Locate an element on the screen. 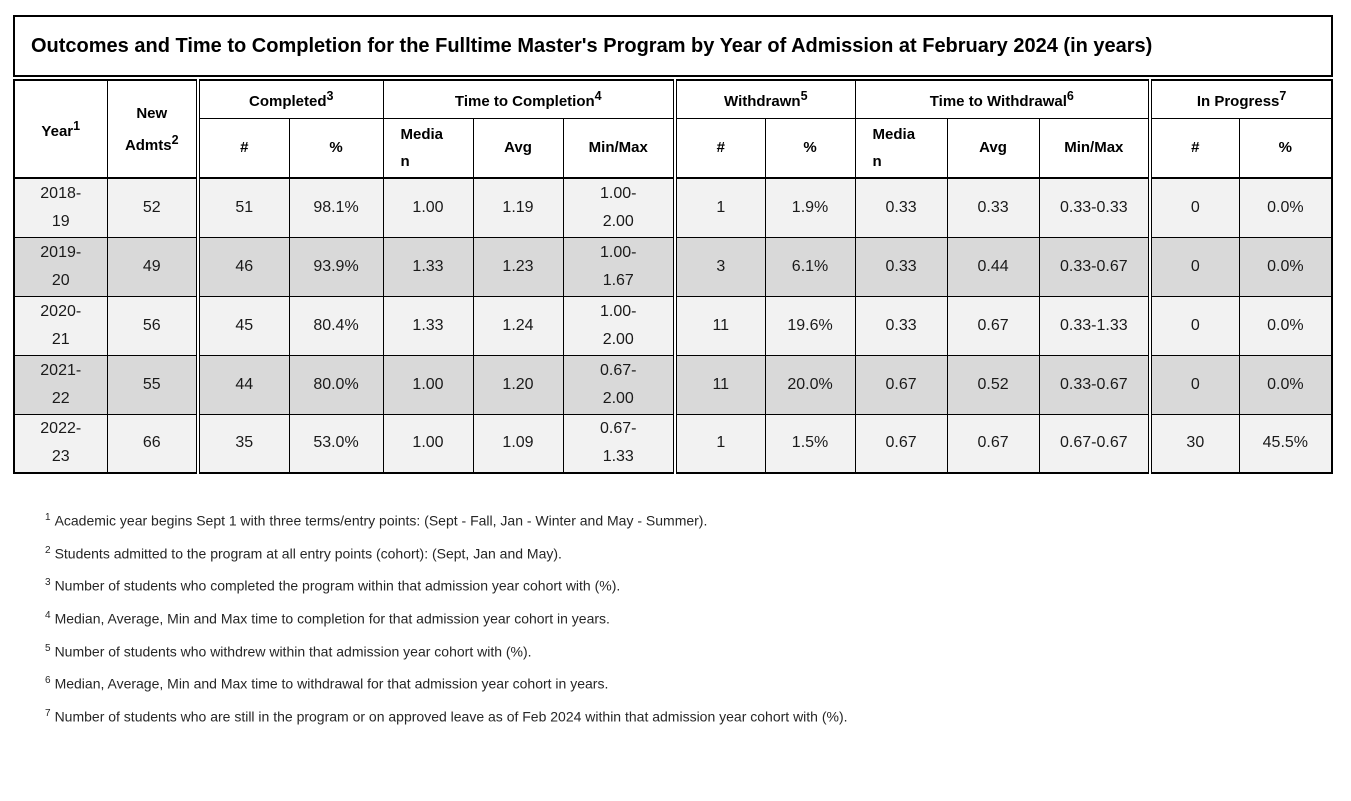 Image resolution: width=1351 pixels, height=801 pixels. cell-ttc-avg: 1.09 is located at coordinates (518, 443).